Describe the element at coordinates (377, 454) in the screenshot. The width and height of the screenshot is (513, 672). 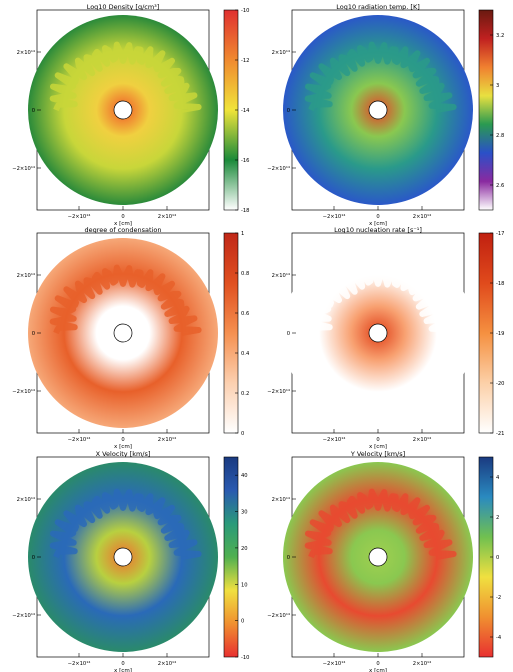
I see `panel-title: Y Velocity [km/s]` at that location.